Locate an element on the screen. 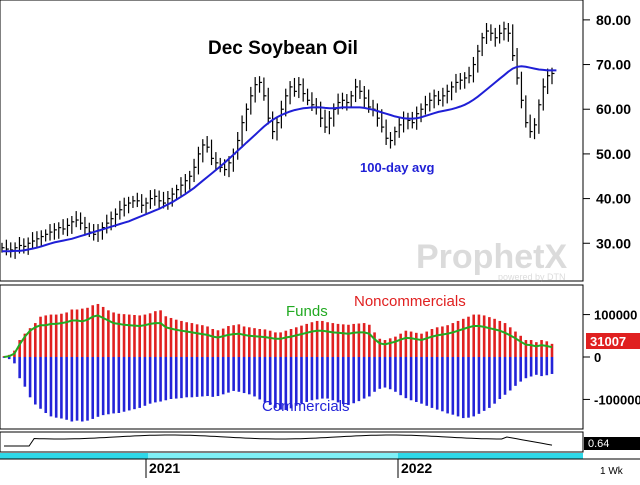  moving-average-label: 100-day avg is located at coordinates (397, 167).